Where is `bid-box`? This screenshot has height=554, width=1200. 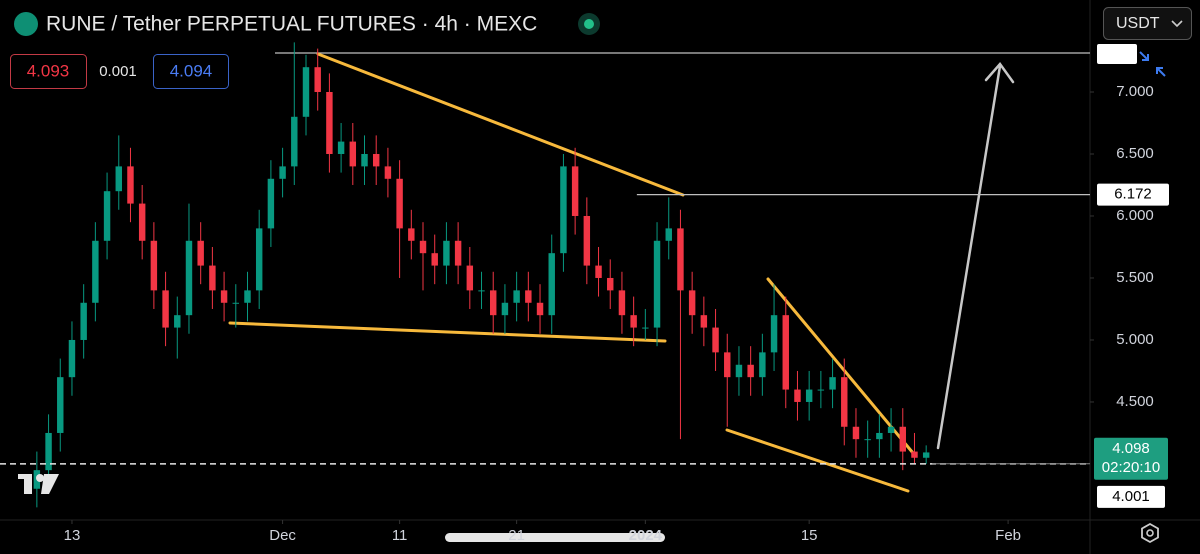 bid-box is located at coordinates (48, 71).